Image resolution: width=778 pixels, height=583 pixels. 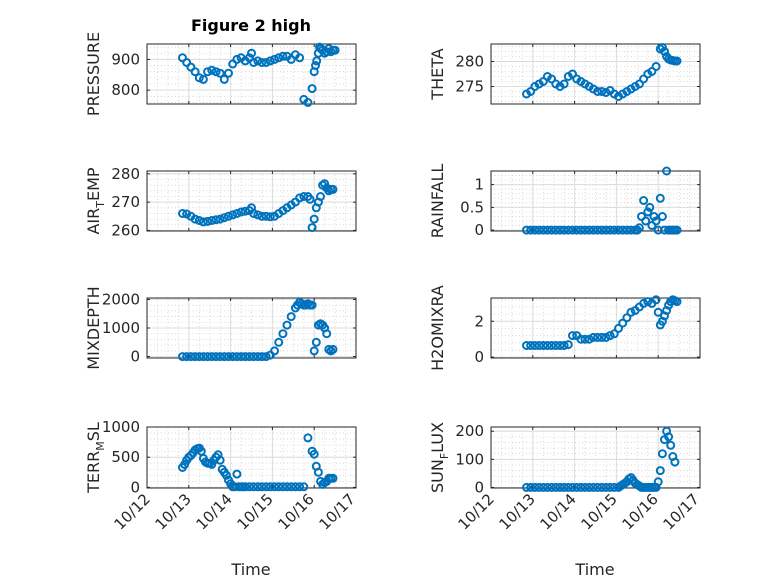 What do you see at coordinates (564, 201) in the screenshot?
I see `subplot-rainfall: 0 0.5 1 RAINFALL` at bounding box center [564, 201].